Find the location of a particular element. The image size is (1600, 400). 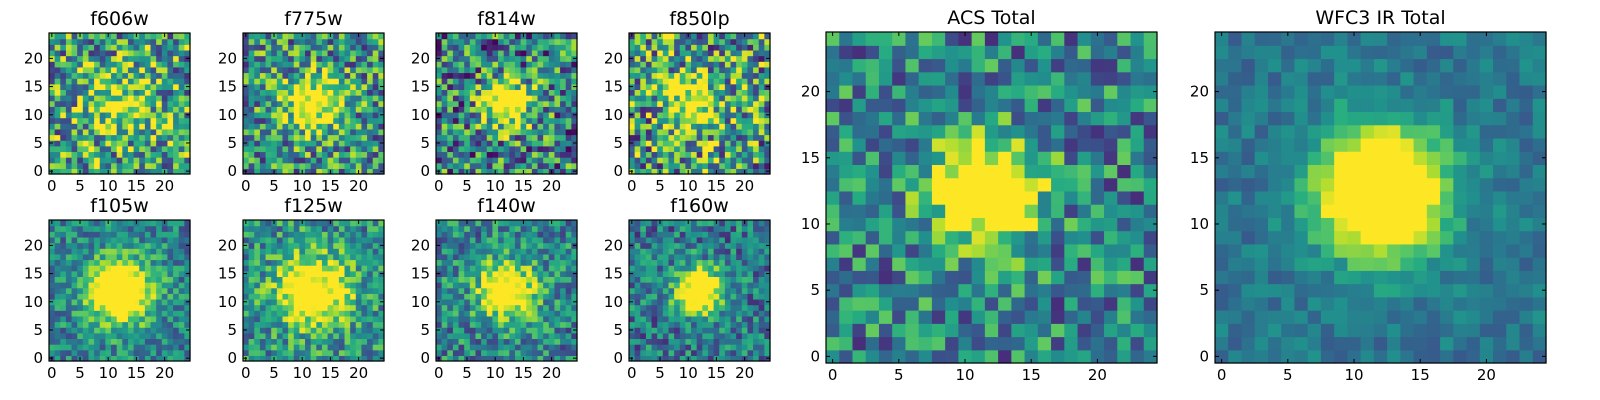

y-tick-label: 10 is located at coordinates (420, 302).